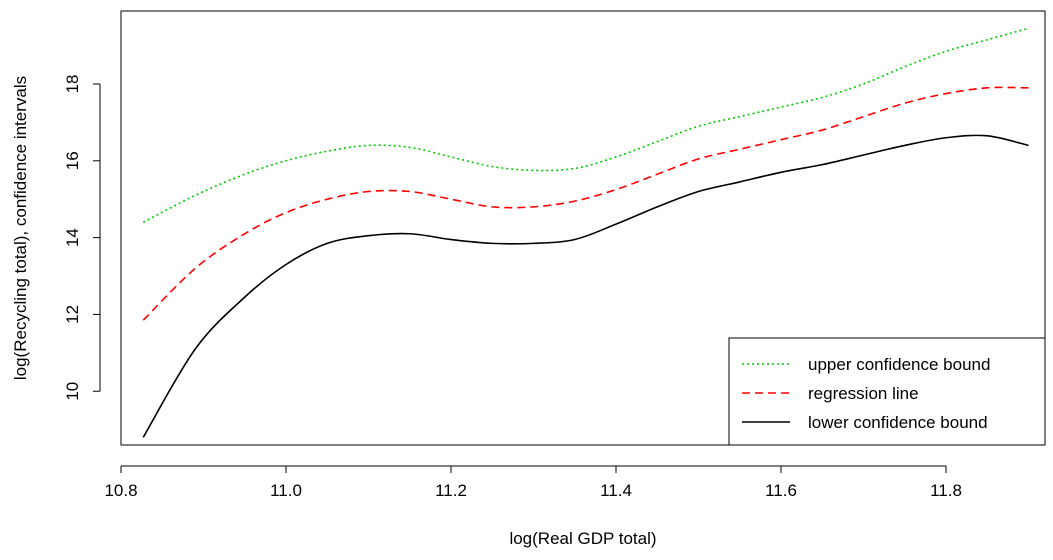 The width and height of the screenshot is (1053, 560). Describe the element at coordinates (898, 422) in the screenshot. I see `legend-label: lower confidence bound` at that location.